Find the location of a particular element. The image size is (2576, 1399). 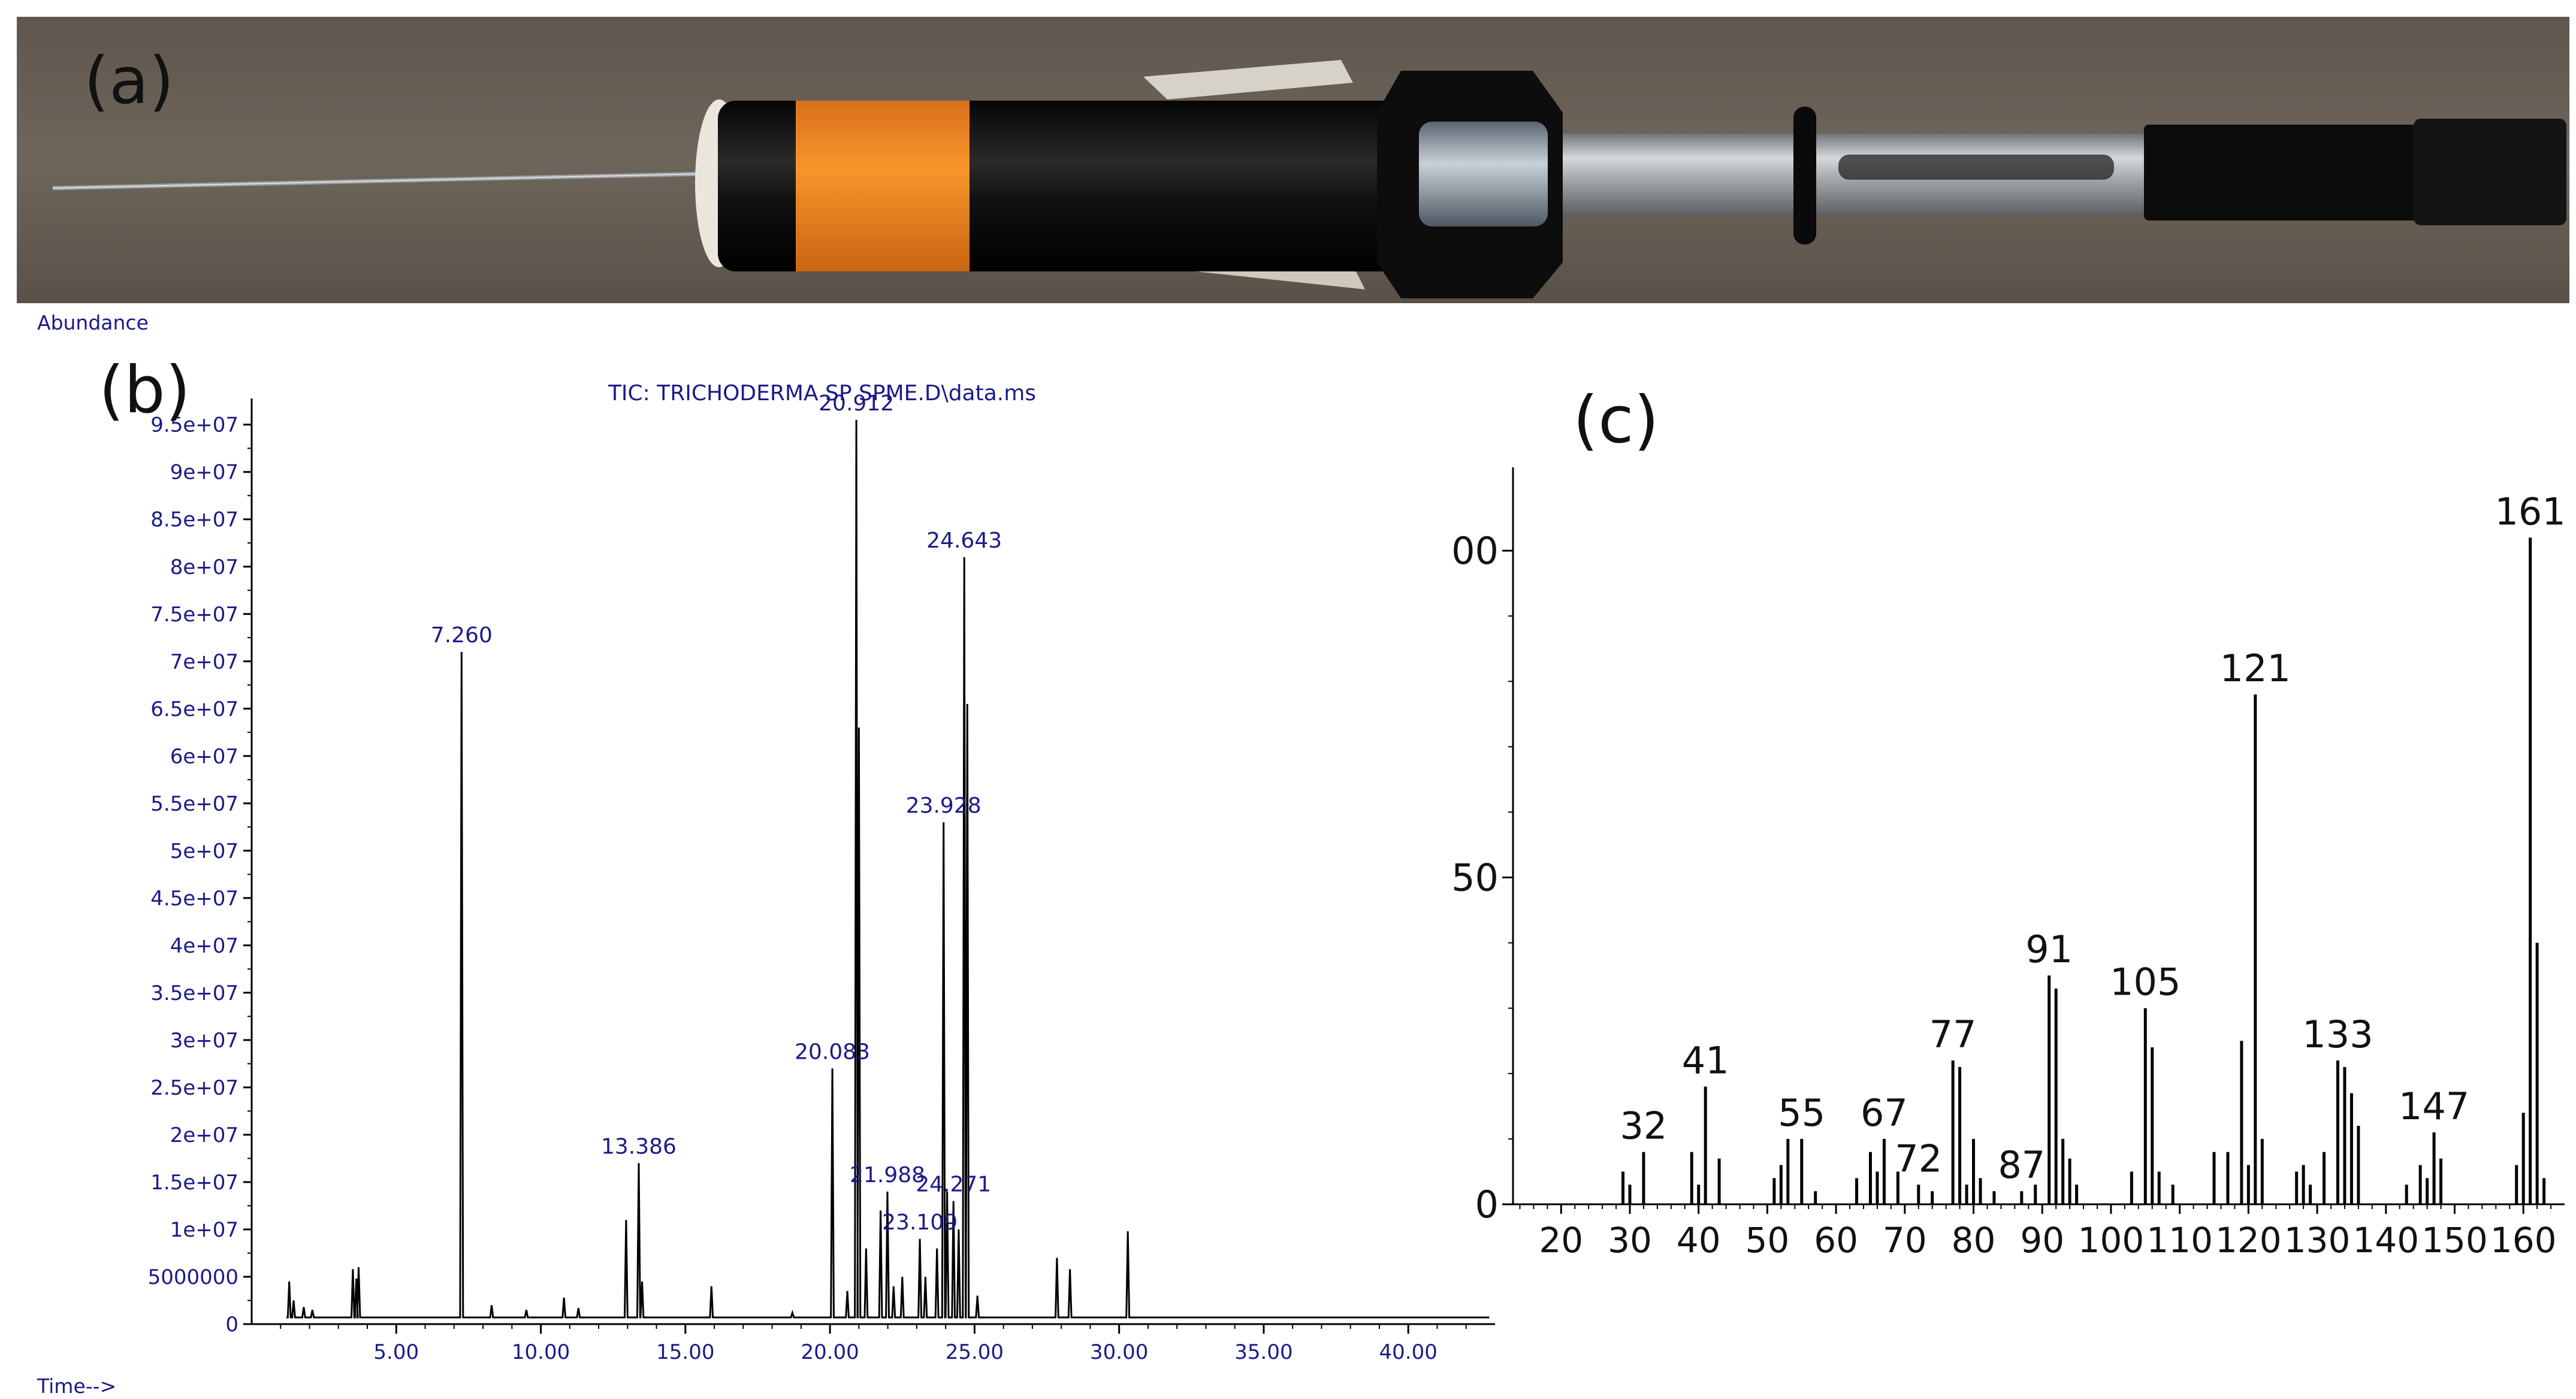

y-tick-label: 2e+07 is located at coordinates (204, 1135).